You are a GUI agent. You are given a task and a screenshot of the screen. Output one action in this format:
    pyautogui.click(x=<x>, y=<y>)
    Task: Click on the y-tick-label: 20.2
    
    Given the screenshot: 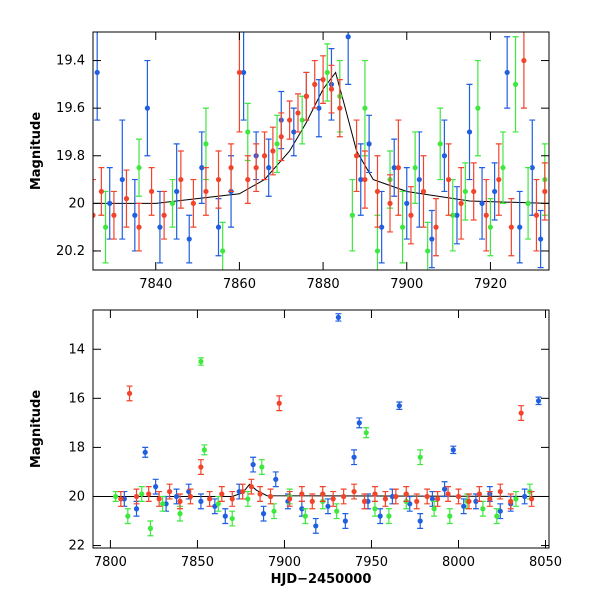 What is the action you would take?
    pyautogui.click(x=70, y=251)
    